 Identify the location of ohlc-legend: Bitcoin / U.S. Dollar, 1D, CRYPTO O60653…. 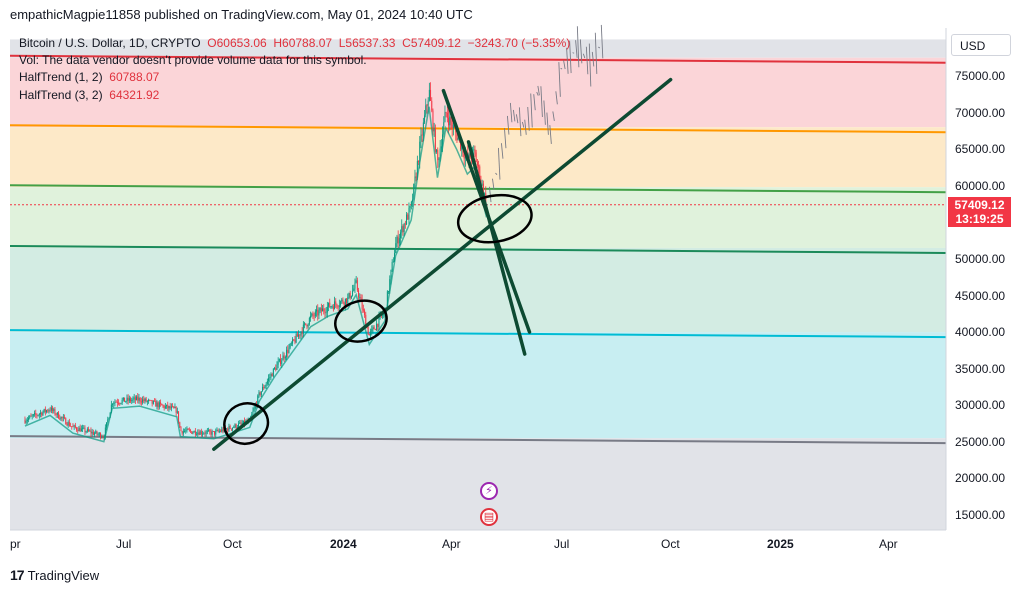
(294, 43).